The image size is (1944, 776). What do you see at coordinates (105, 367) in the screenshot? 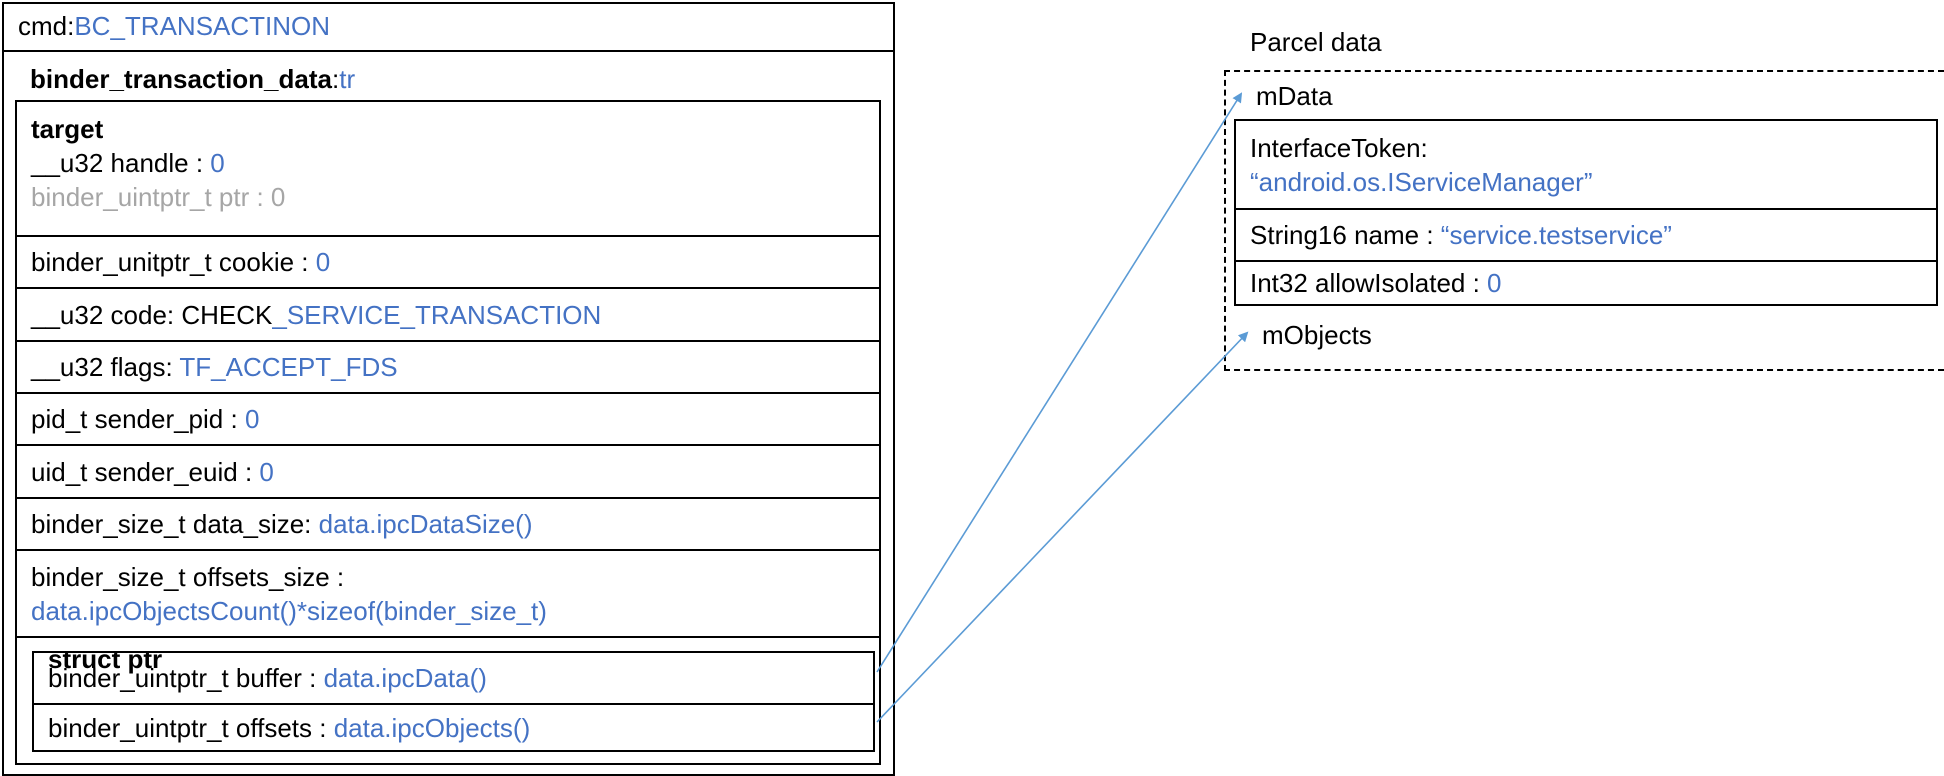
I see `flags-label: __u32 flags:` at bounding box center [105, 367].